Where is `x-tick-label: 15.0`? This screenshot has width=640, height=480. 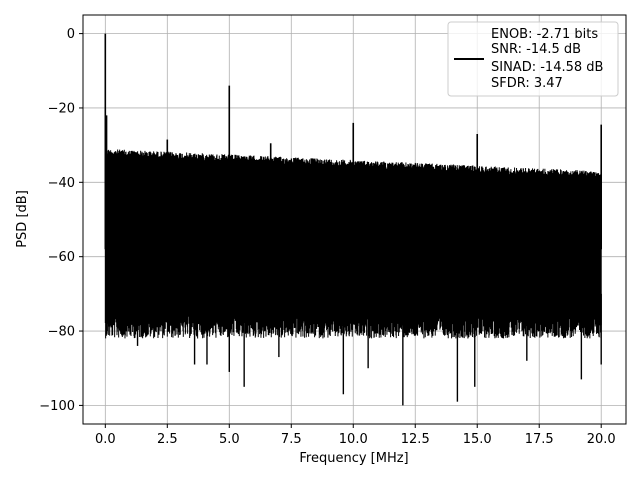 x-tick-label: 15.0 is located at coordinates (477, 439).